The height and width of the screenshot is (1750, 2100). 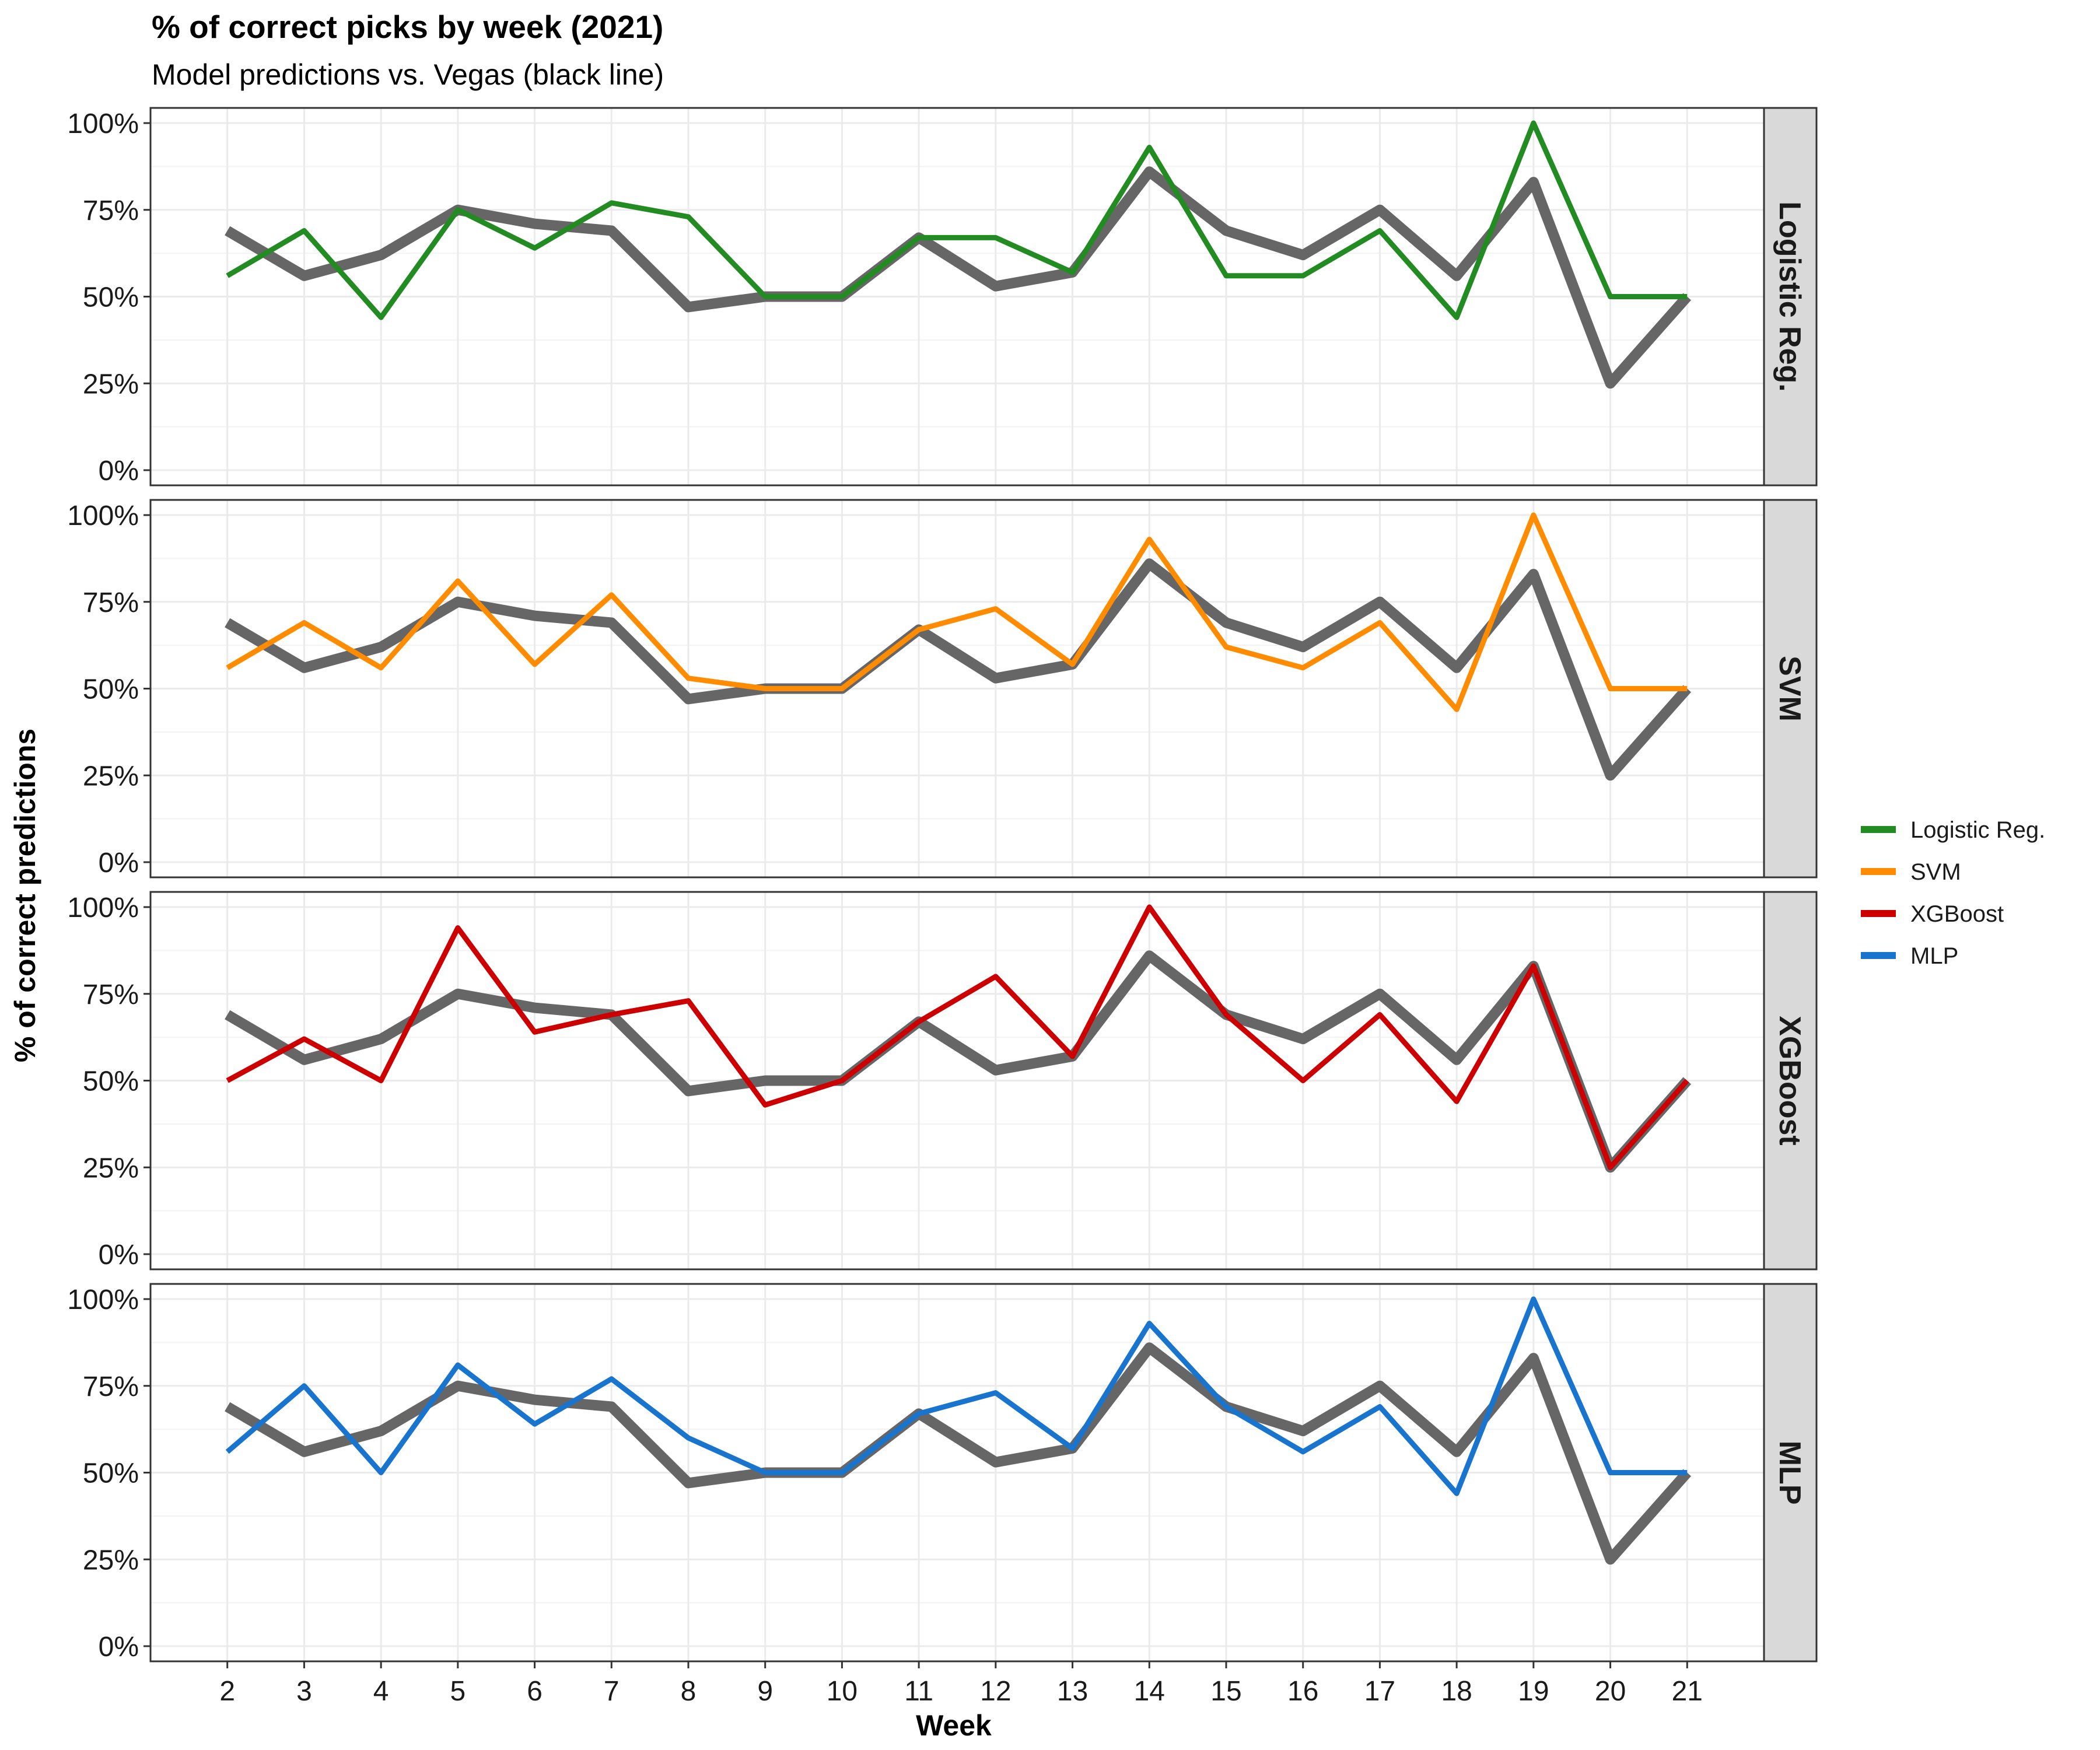 What do you see at coordinates (381, 1692) in the screenshot?
I see `x-tick-label: 4` at bounding box center [381, 1692].